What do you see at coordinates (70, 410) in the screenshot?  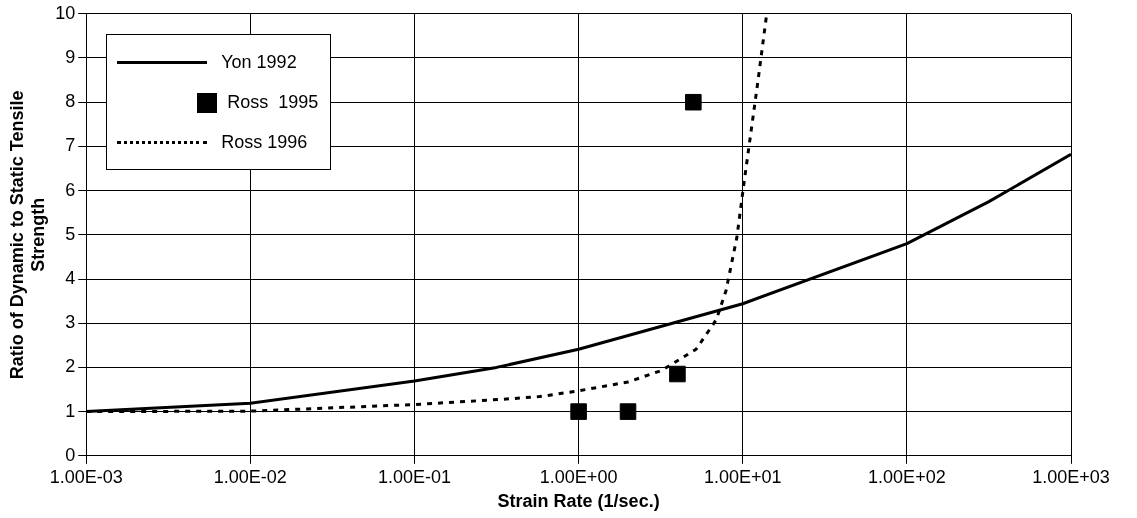 I see `y-tick-label: 1` at bounding box center [70, 410].